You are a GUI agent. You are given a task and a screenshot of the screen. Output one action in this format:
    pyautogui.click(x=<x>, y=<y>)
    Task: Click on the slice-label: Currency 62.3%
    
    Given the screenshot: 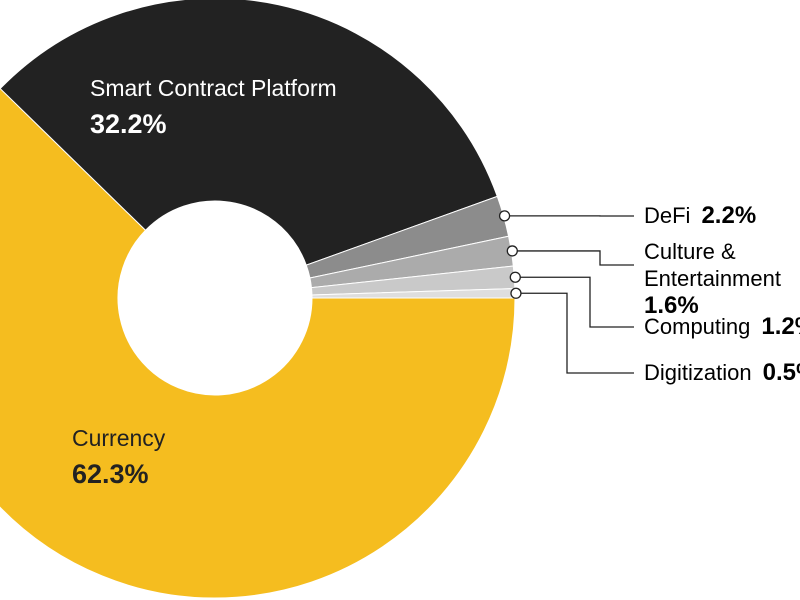 What is the action you would take?
    pyautogui.click(x=118, y=456)
    